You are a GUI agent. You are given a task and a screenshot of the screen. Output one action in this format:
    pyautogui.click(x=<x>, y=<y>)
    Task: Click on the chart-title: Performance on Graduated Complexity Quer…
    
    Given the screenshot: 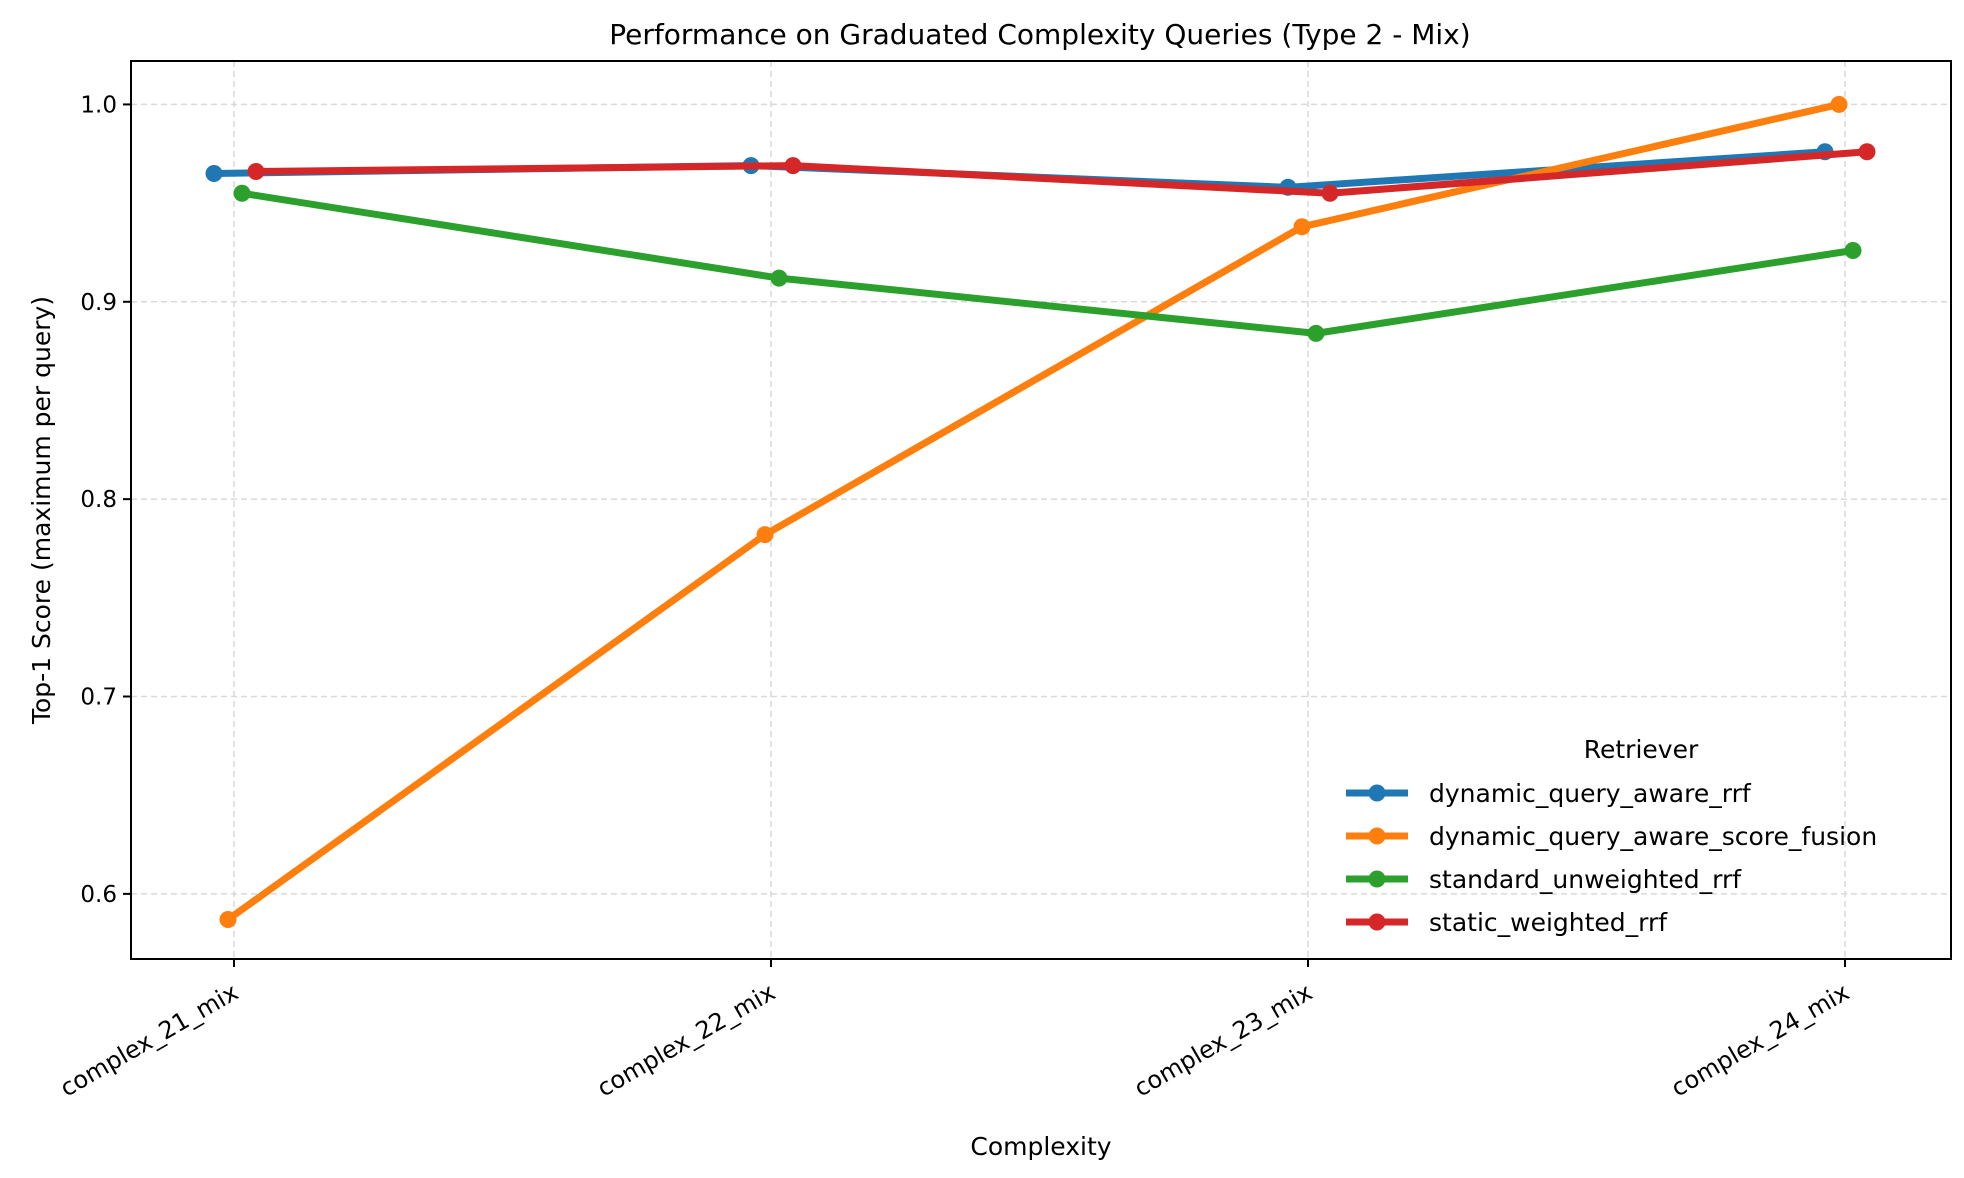 What is the action you would take?
    pyautogui.click(x=1039, y=34)
    